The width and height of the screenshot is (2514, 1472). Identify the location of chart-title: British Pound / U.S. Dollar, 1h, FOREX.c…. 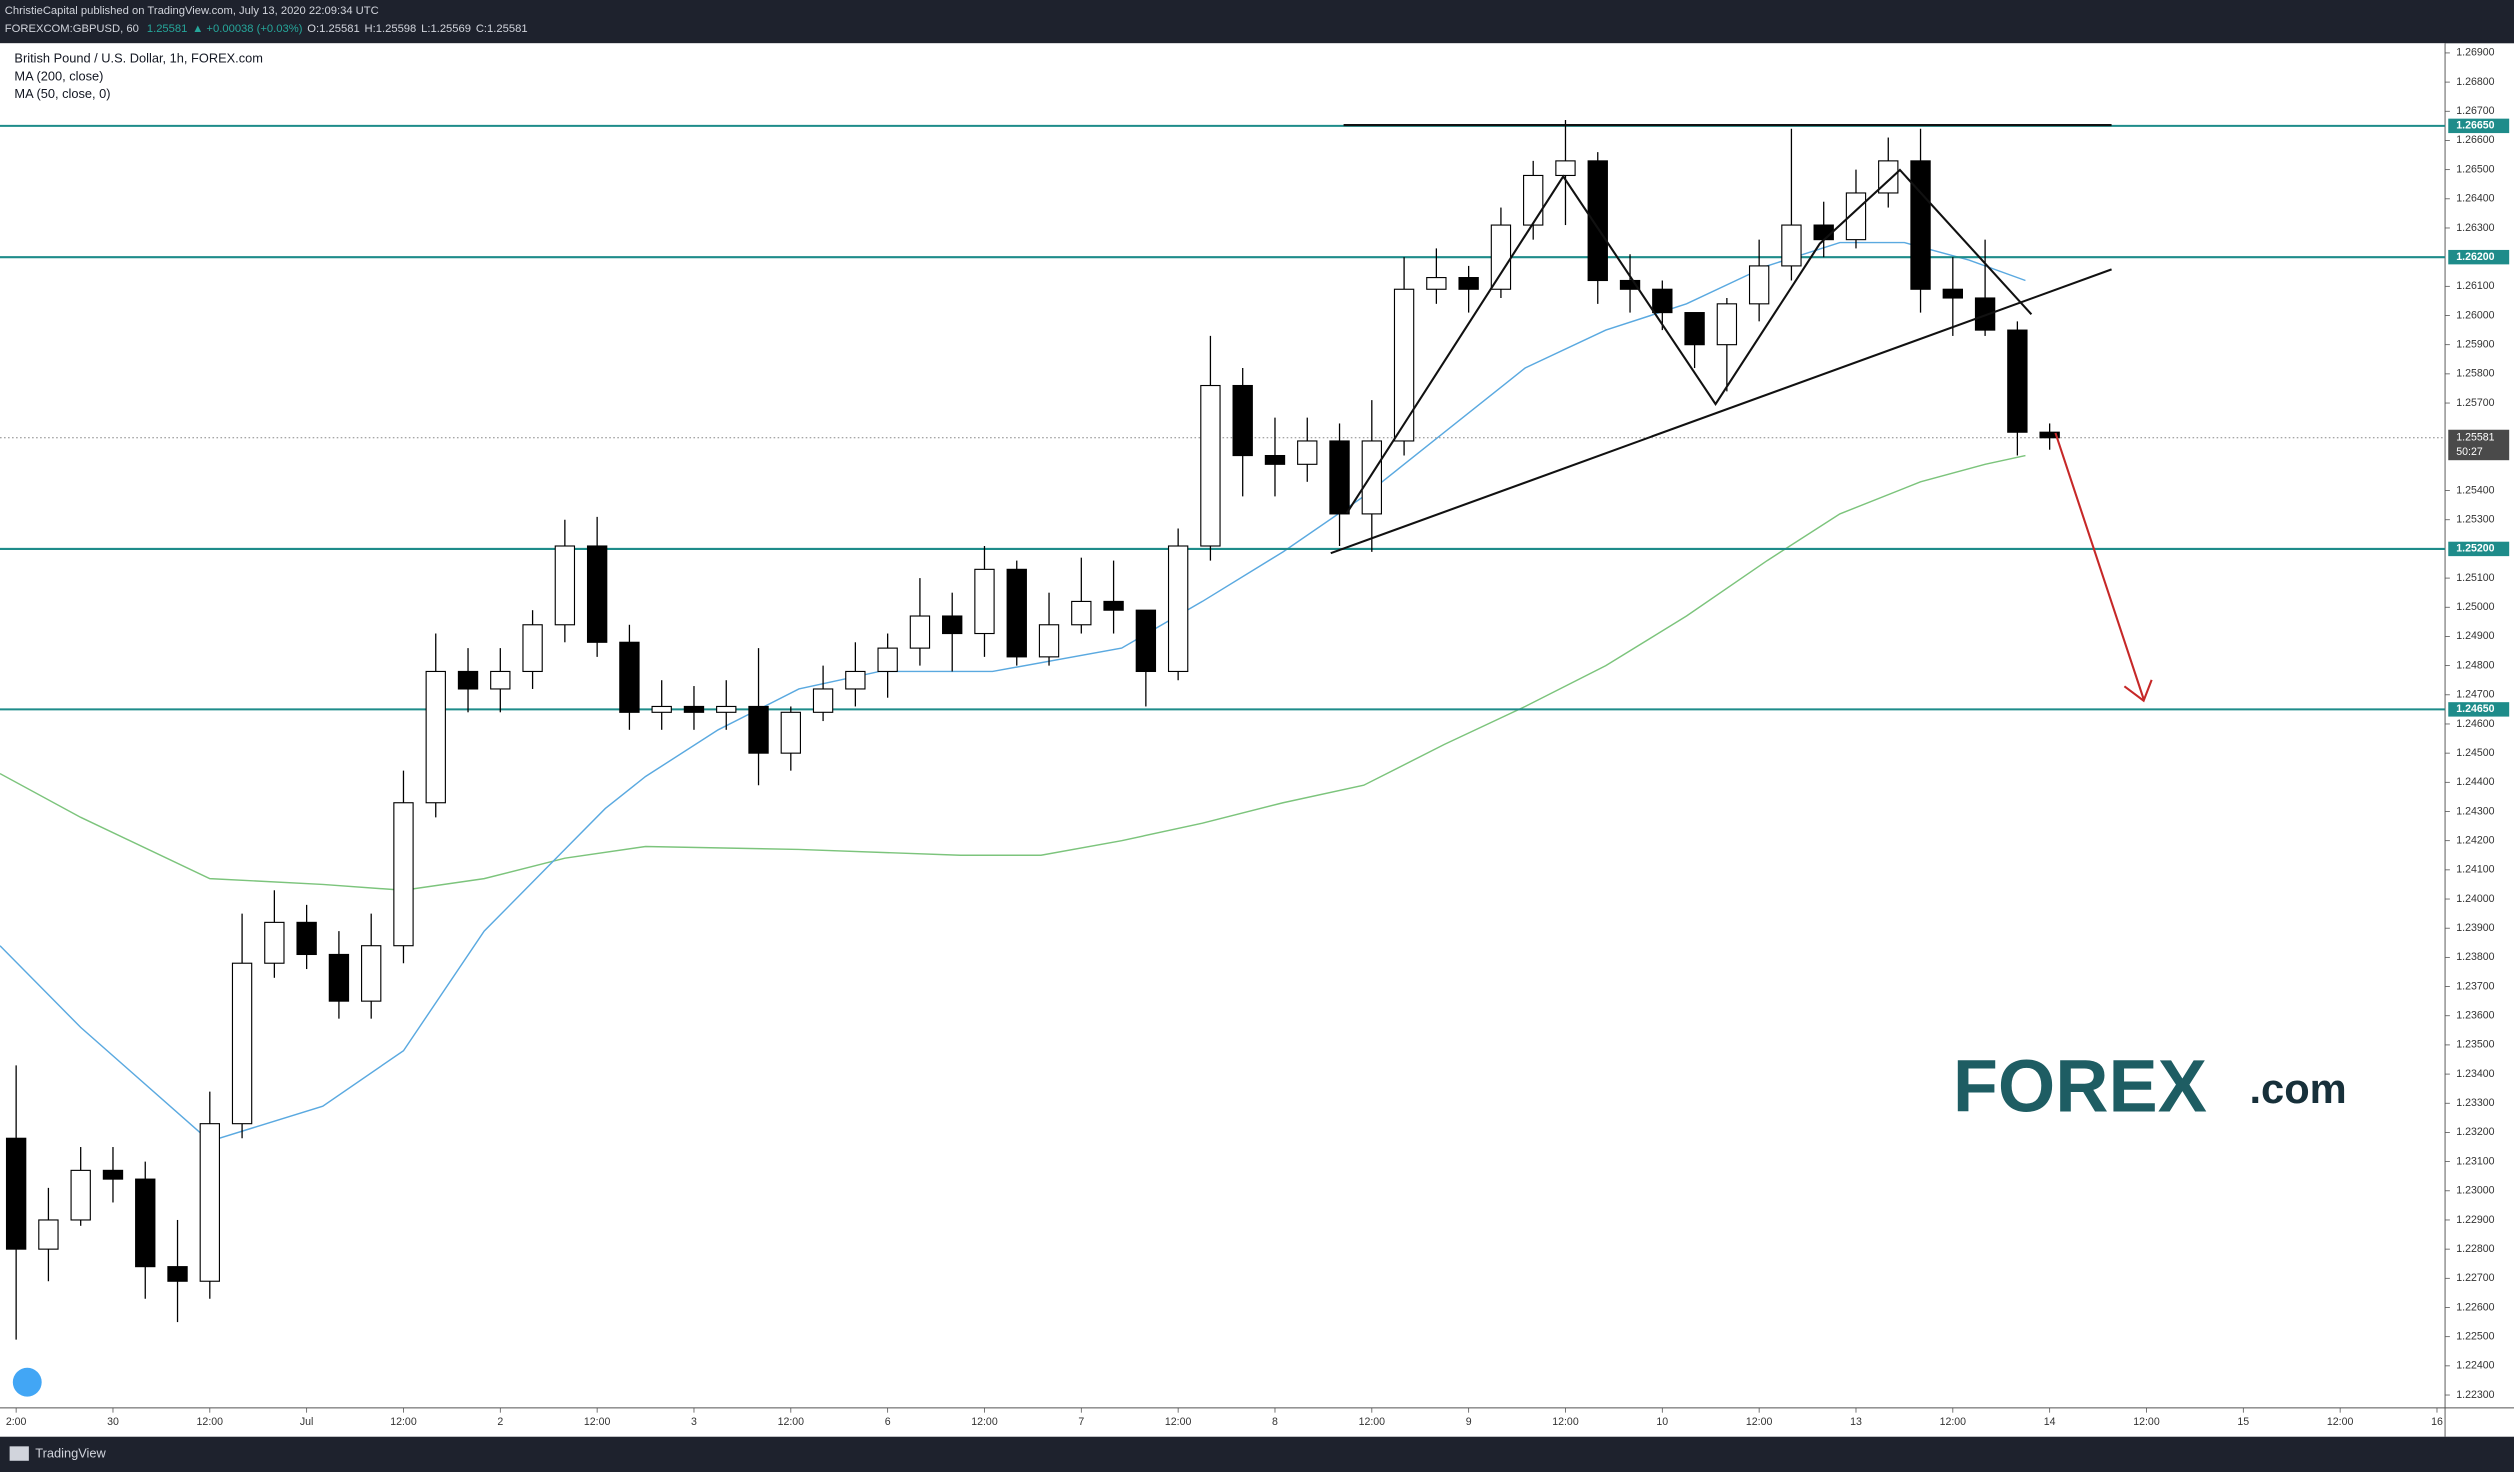
(138, 58).